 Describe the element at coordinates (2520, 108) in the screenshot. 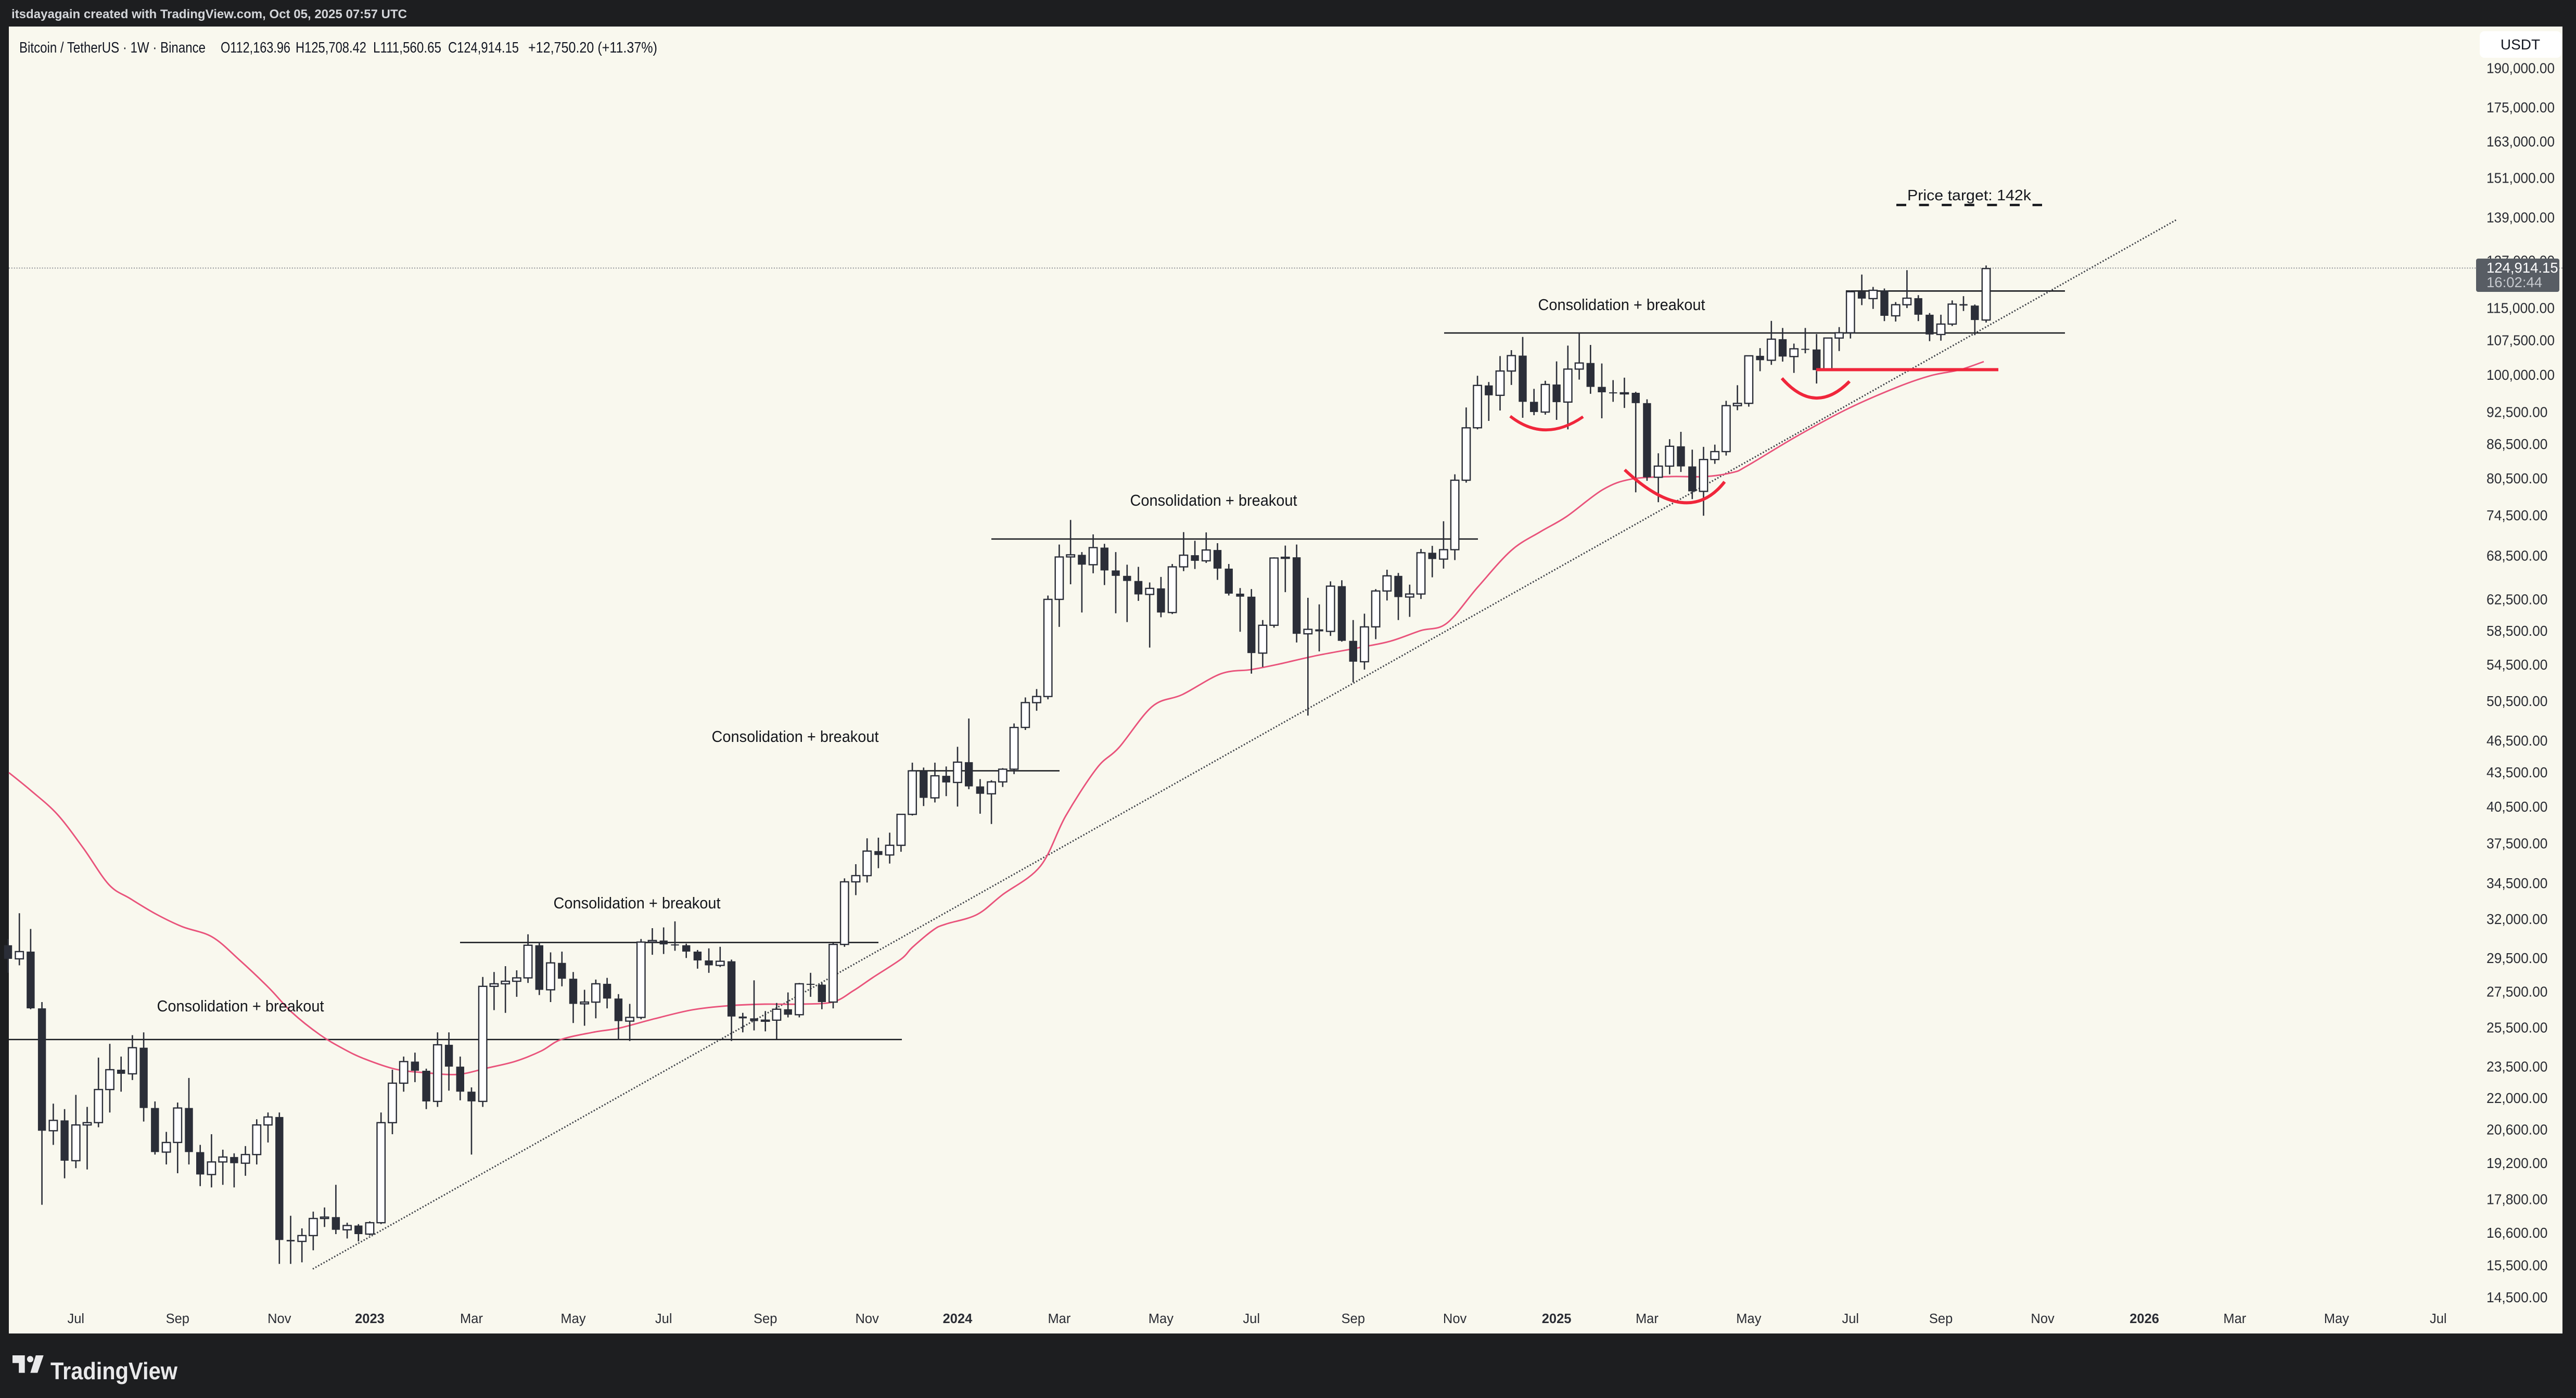

I see `svg-text: 175,000.00` at that location.